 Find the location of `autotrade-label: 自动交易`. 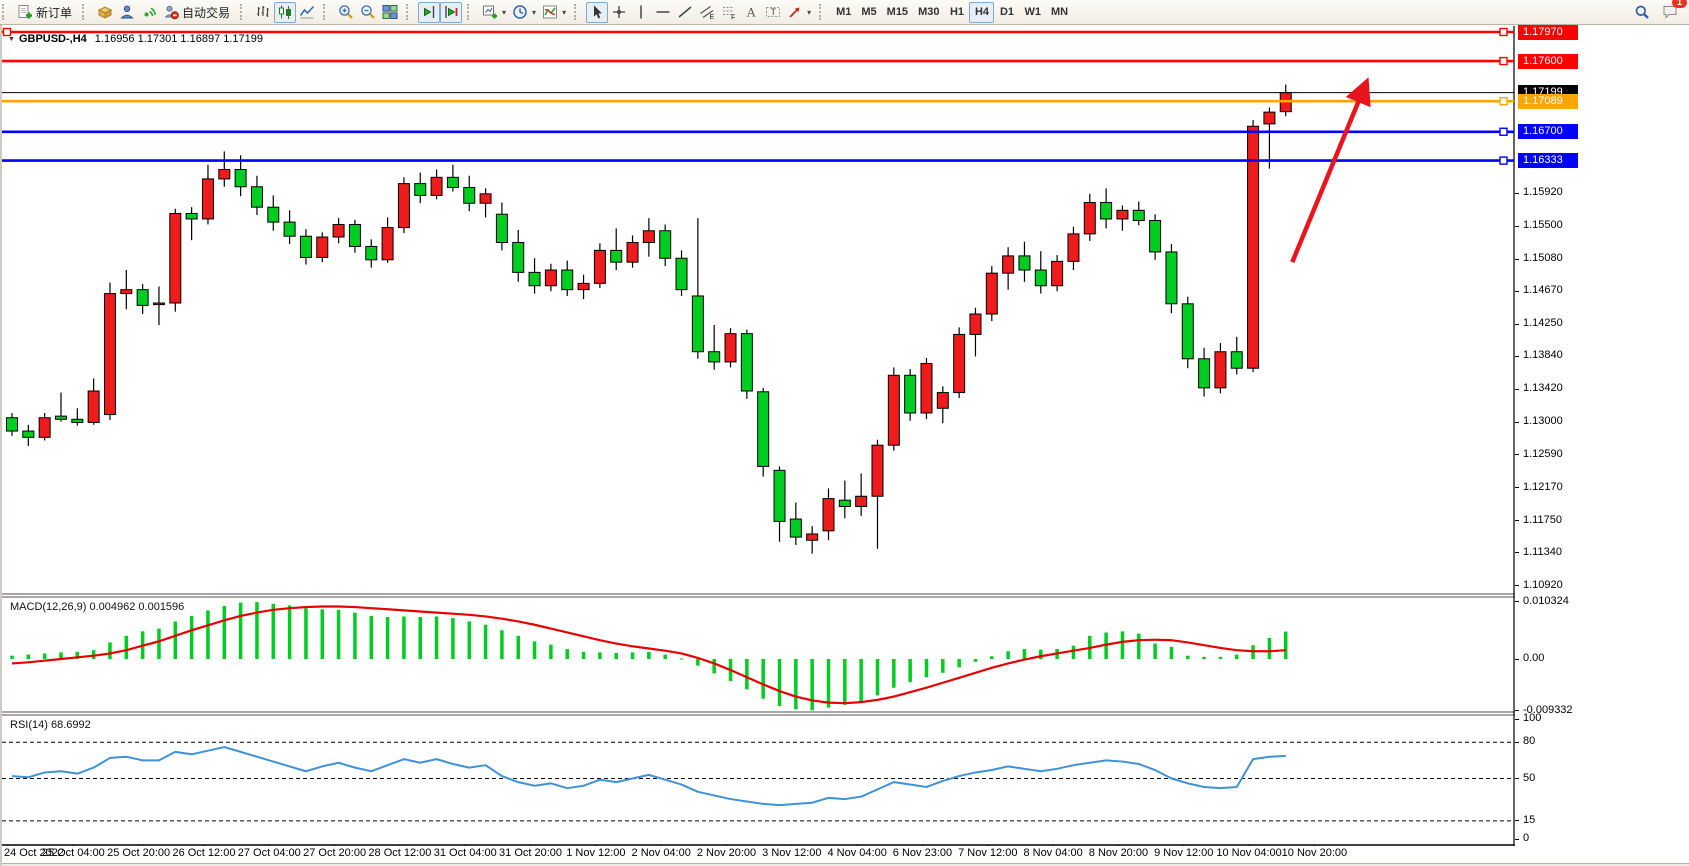

autotrade-label: 自动交易 is located at coordinates (206, 12).